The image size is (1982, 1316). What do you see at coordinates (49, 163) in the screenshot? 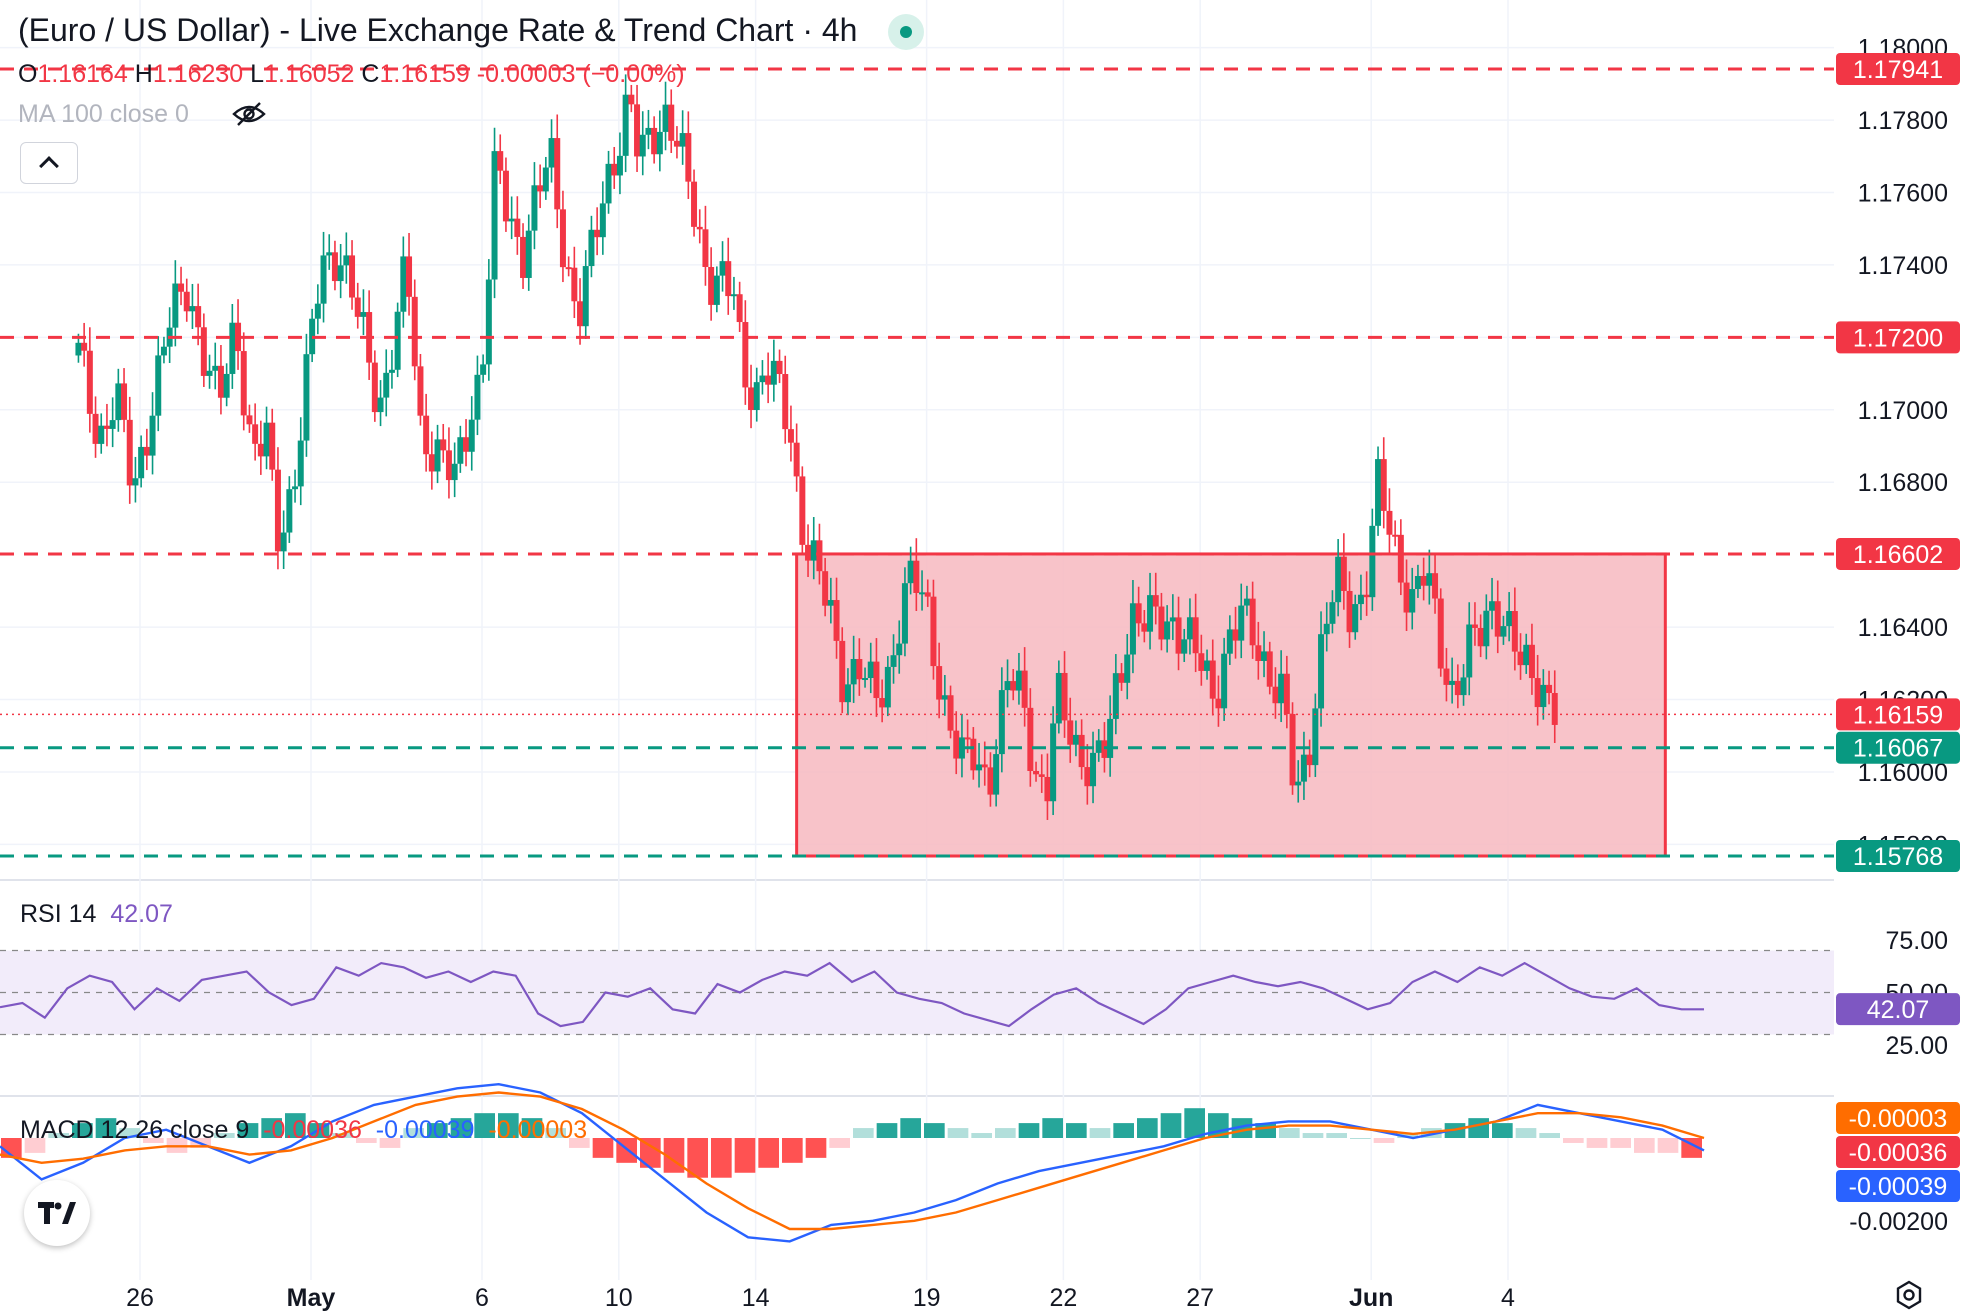
I see `chevron-up-icon` at bounding box center [49, 163].